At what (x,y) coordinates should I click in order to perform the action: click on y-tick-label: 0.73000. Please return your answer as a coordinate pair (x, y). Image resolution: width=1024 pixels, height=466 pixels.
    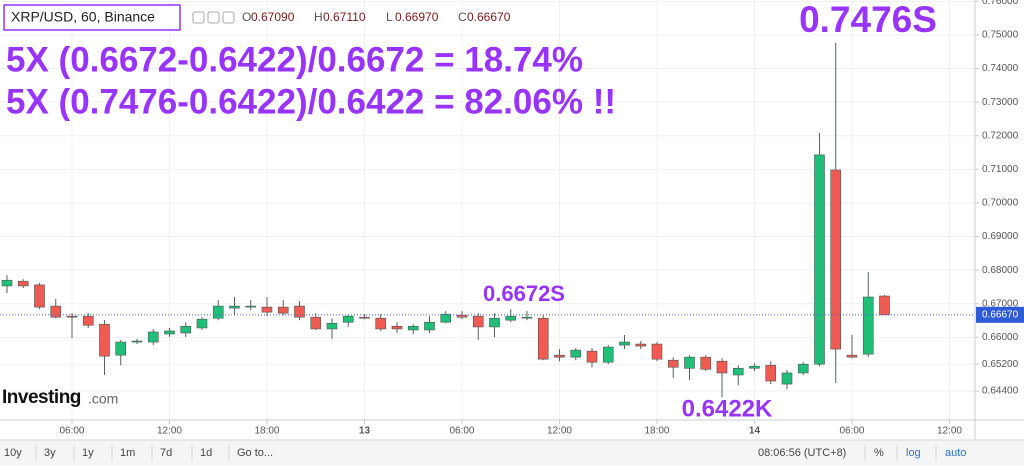
    Looking at the image, I should click on (1000, 102).